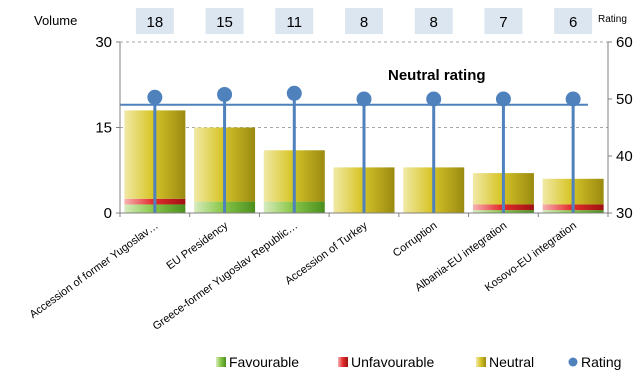  Describe the element at coordinates (103, 128) in the screenshot. I see `left-tick-label: 15` at that location.